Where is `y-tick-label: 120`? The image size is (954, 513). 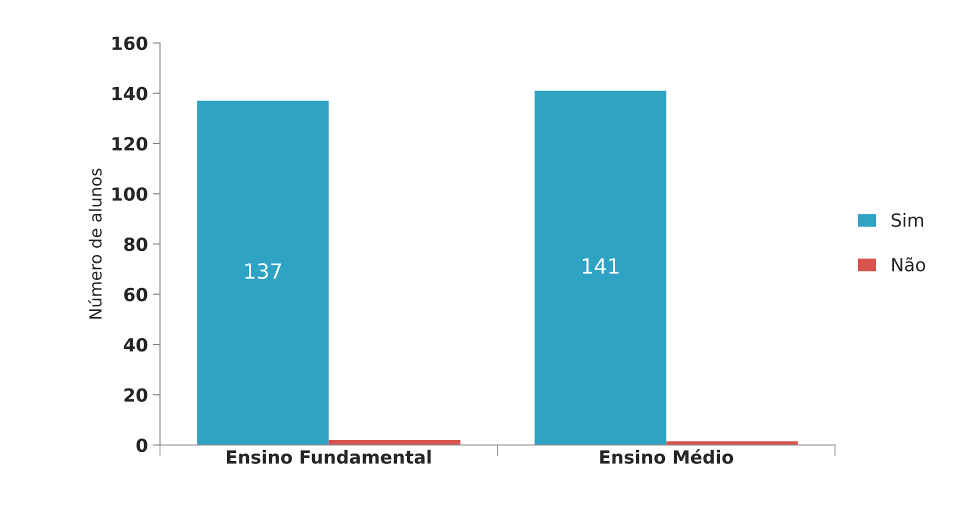 y-tick-label: 120 is located at coordinates (130, 143).